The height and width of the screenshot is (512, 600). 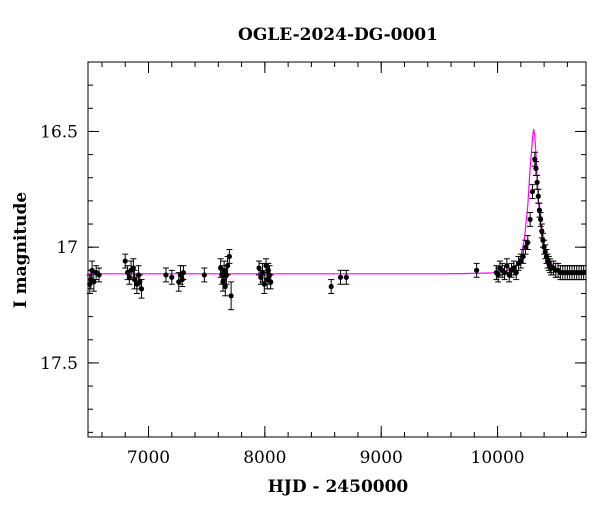 I want to click on y-axis-title: I magnitude, so click(x=21, y=250).